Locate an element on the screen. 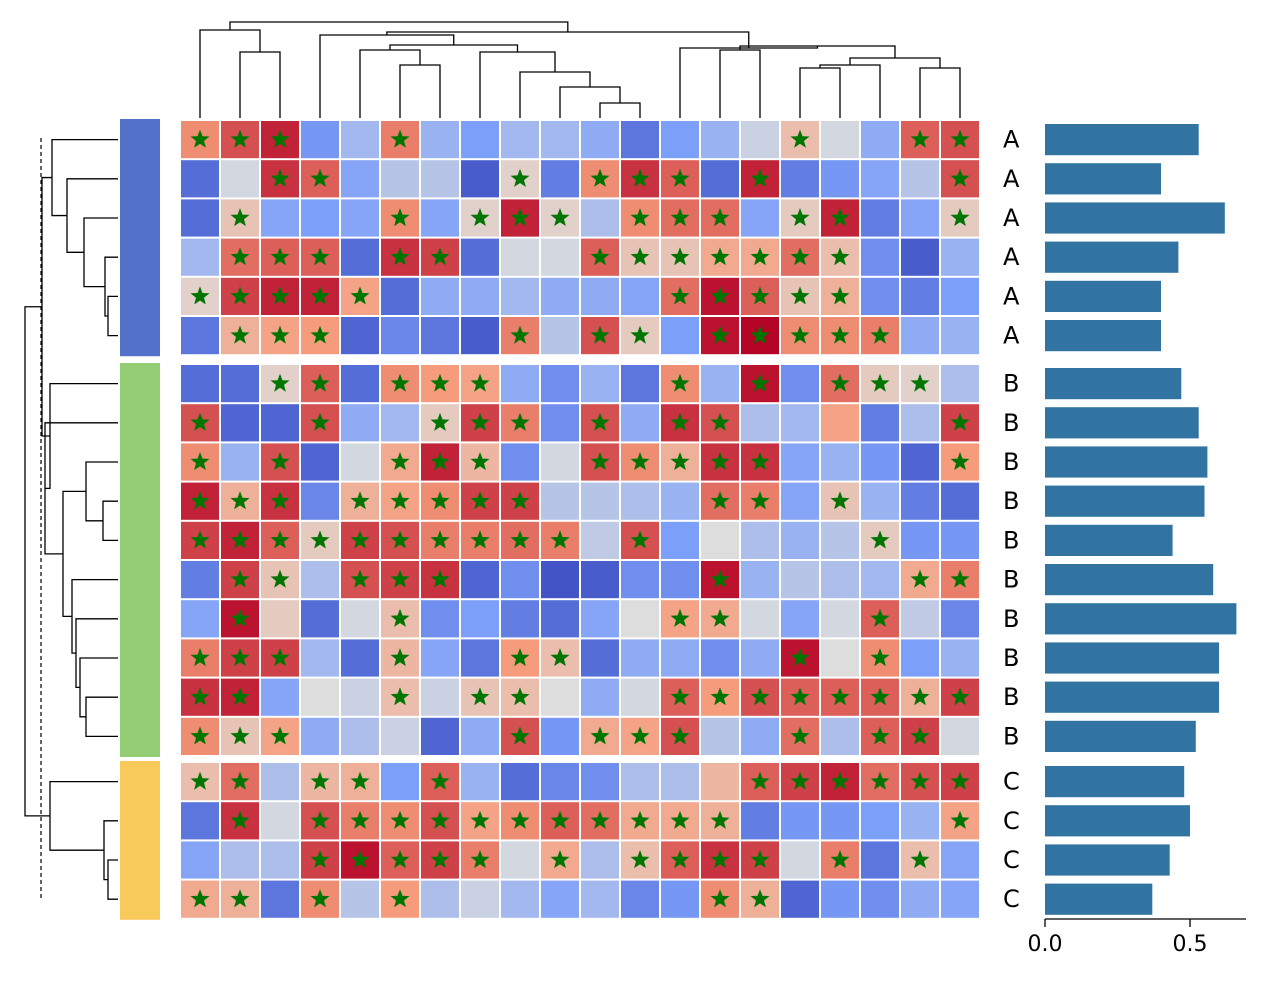 This screenshot has height=987, width=1265. group-color-A is located at coordinates (140, 238).